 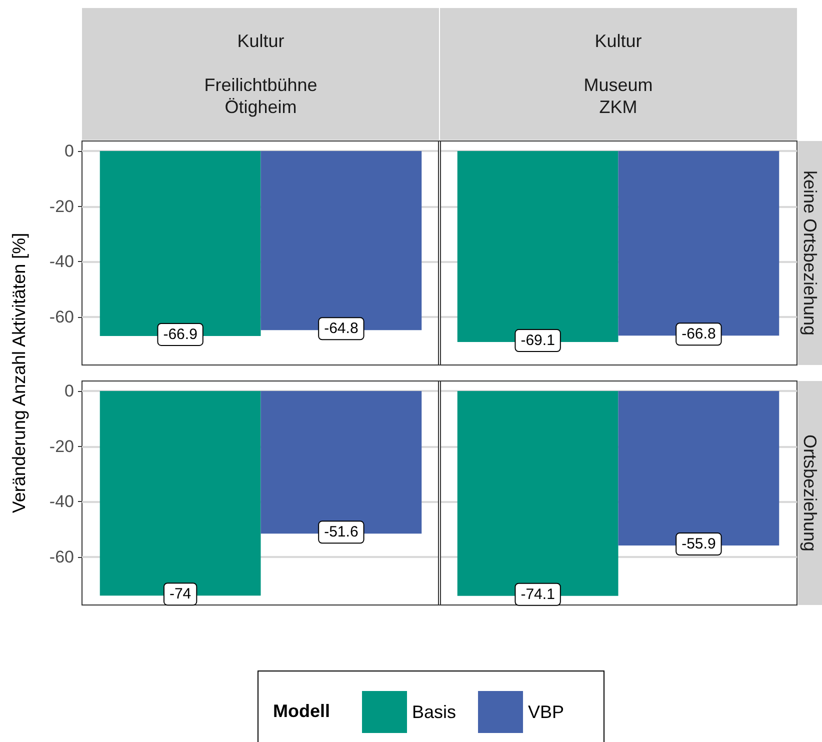 I want to click on text: Ortsbeziehung, so click(x=810, y=493).